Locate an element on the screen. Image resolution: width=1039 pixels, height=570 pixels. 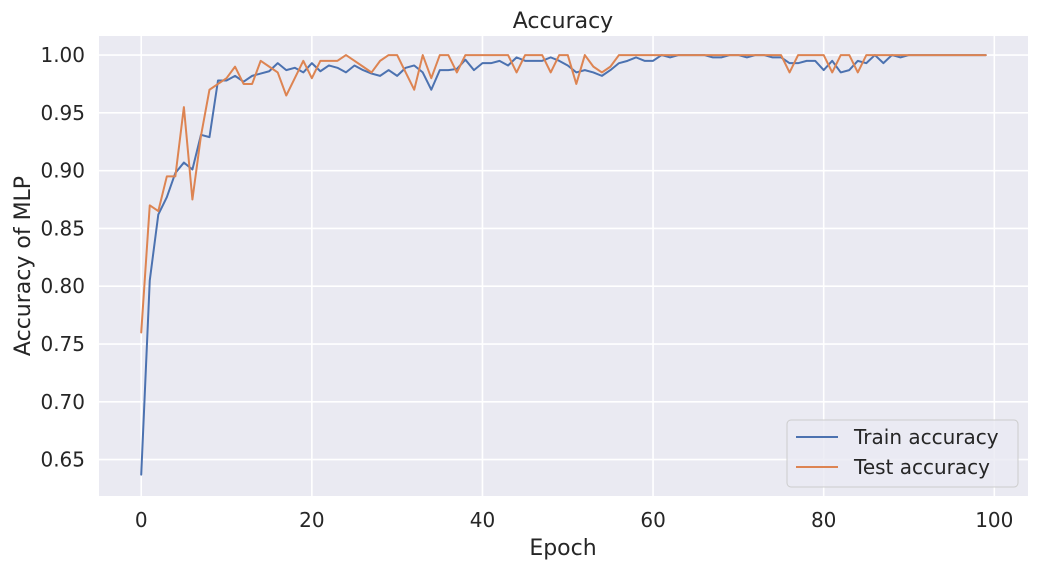
legend-box is located at coordinates (902, 453).